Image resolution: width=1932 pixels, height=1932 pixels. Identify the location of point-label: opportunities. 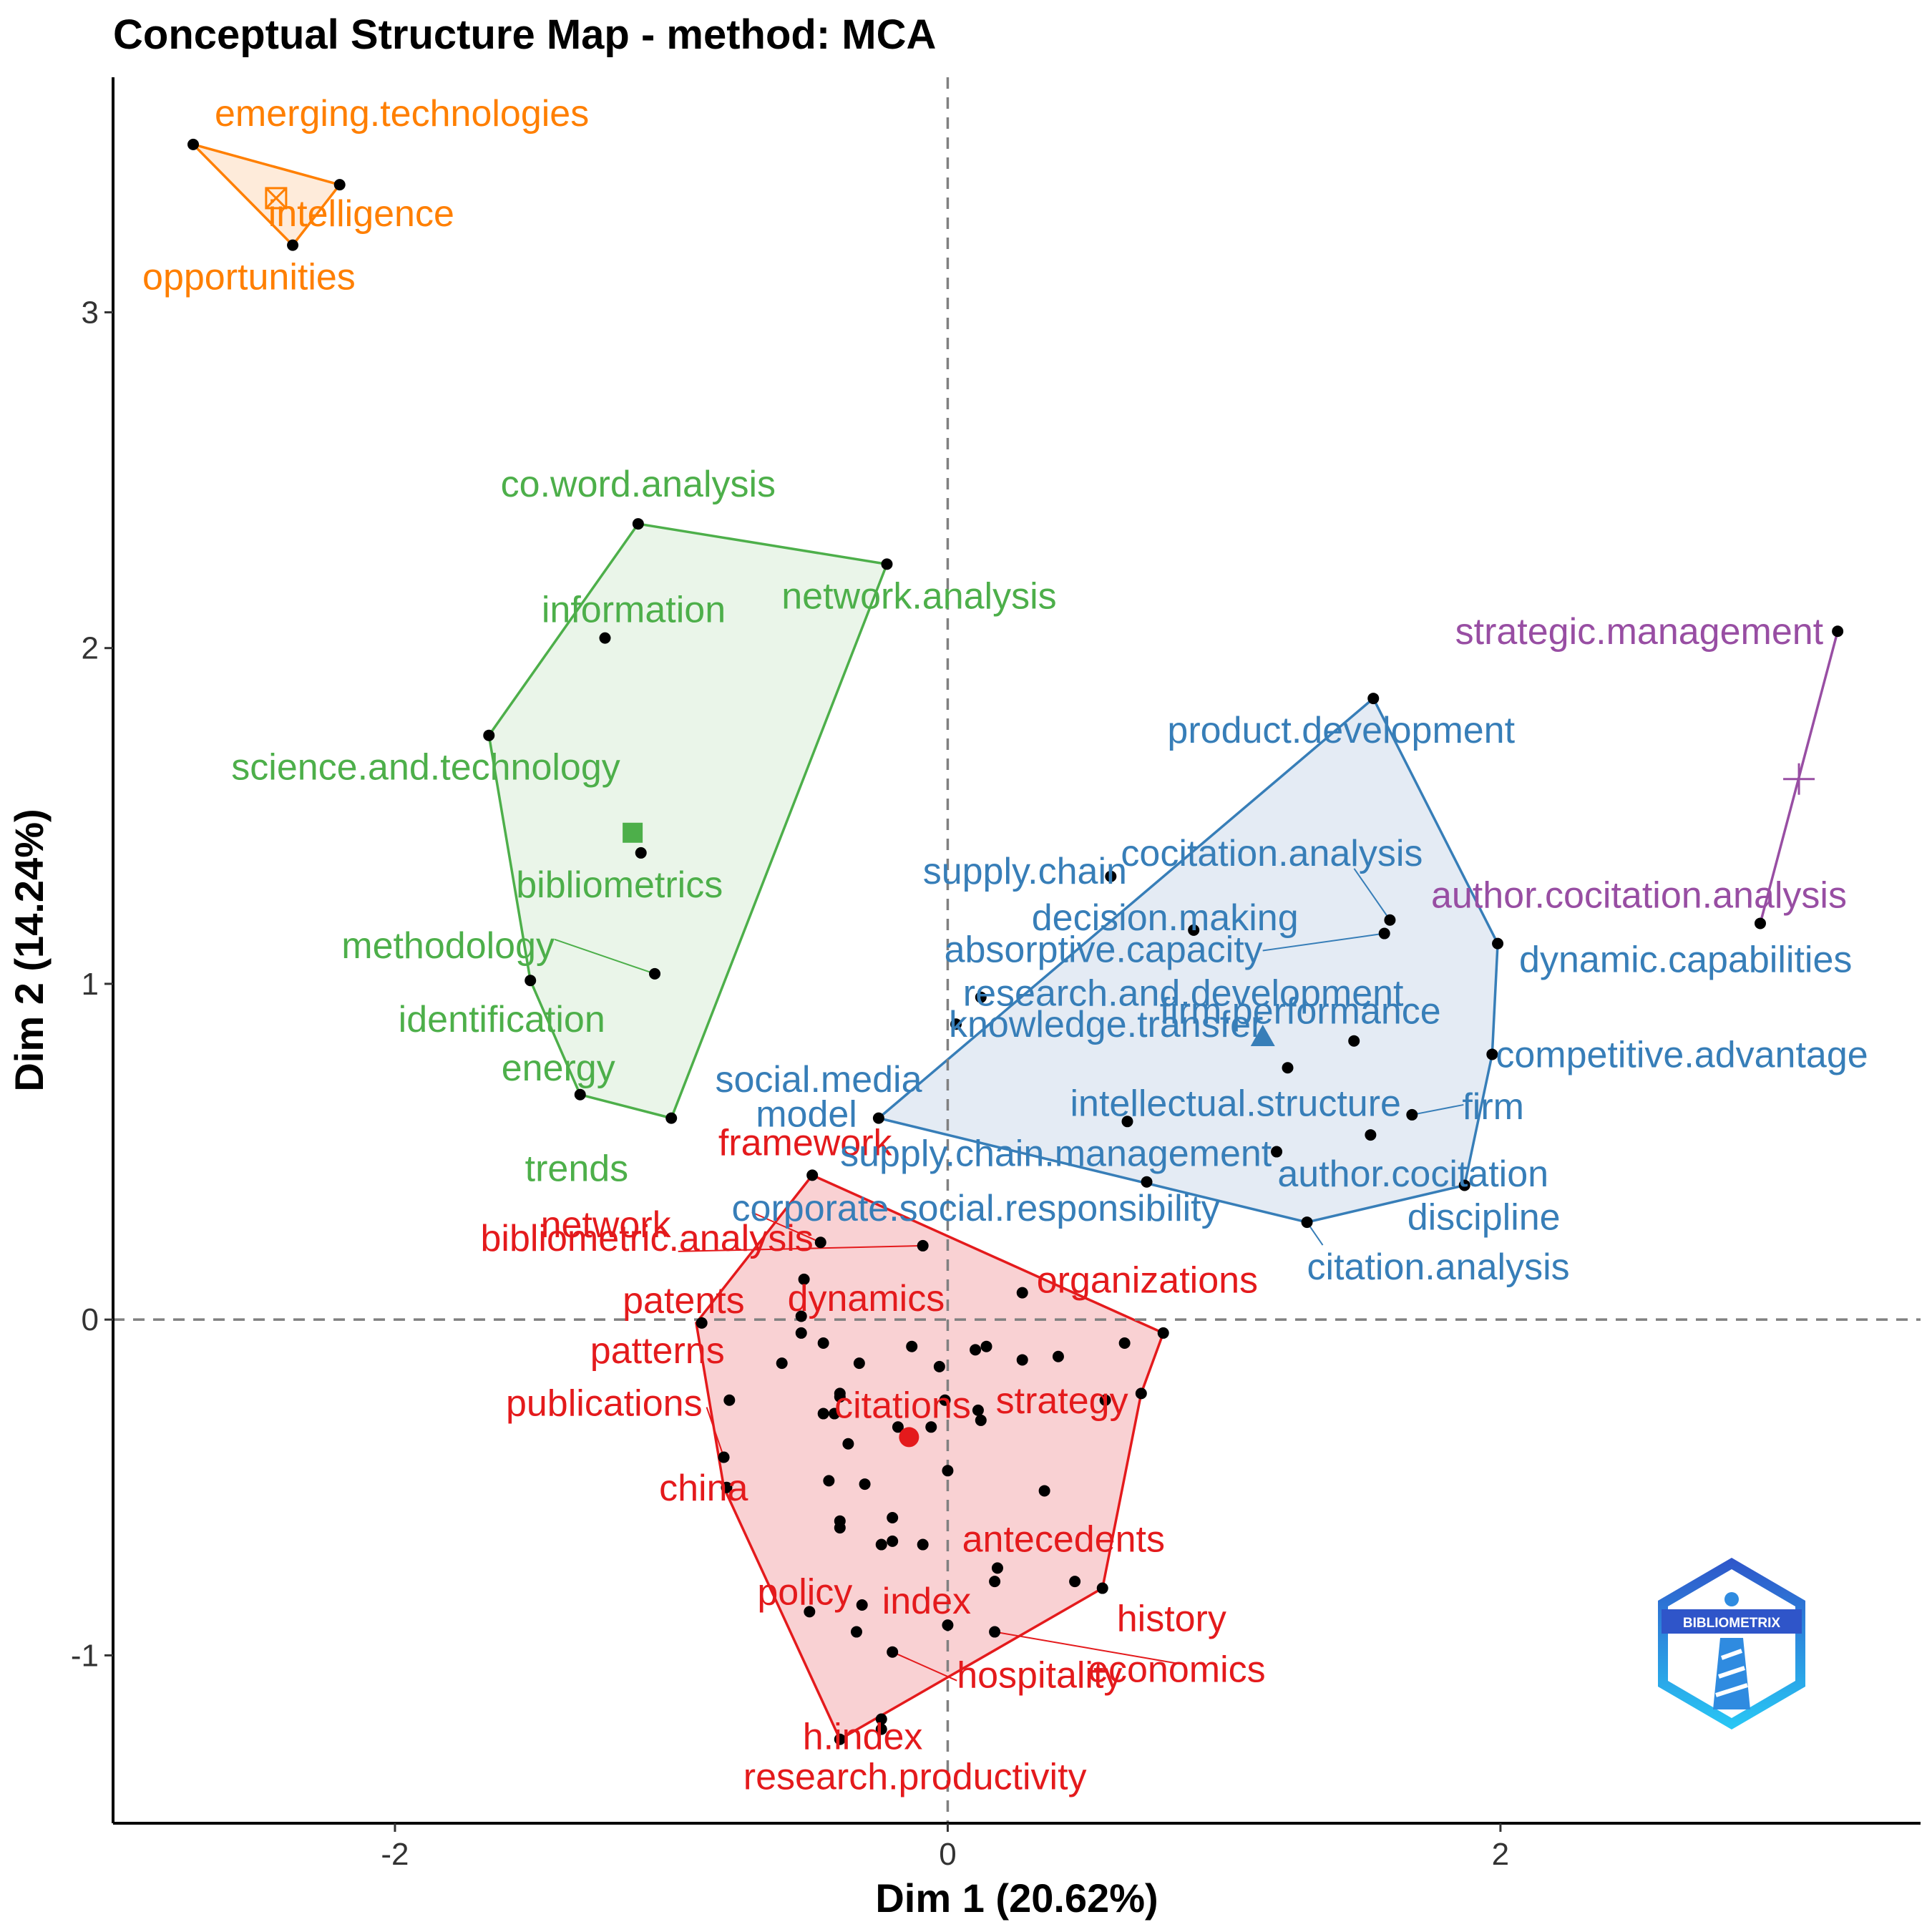
(249, 277).